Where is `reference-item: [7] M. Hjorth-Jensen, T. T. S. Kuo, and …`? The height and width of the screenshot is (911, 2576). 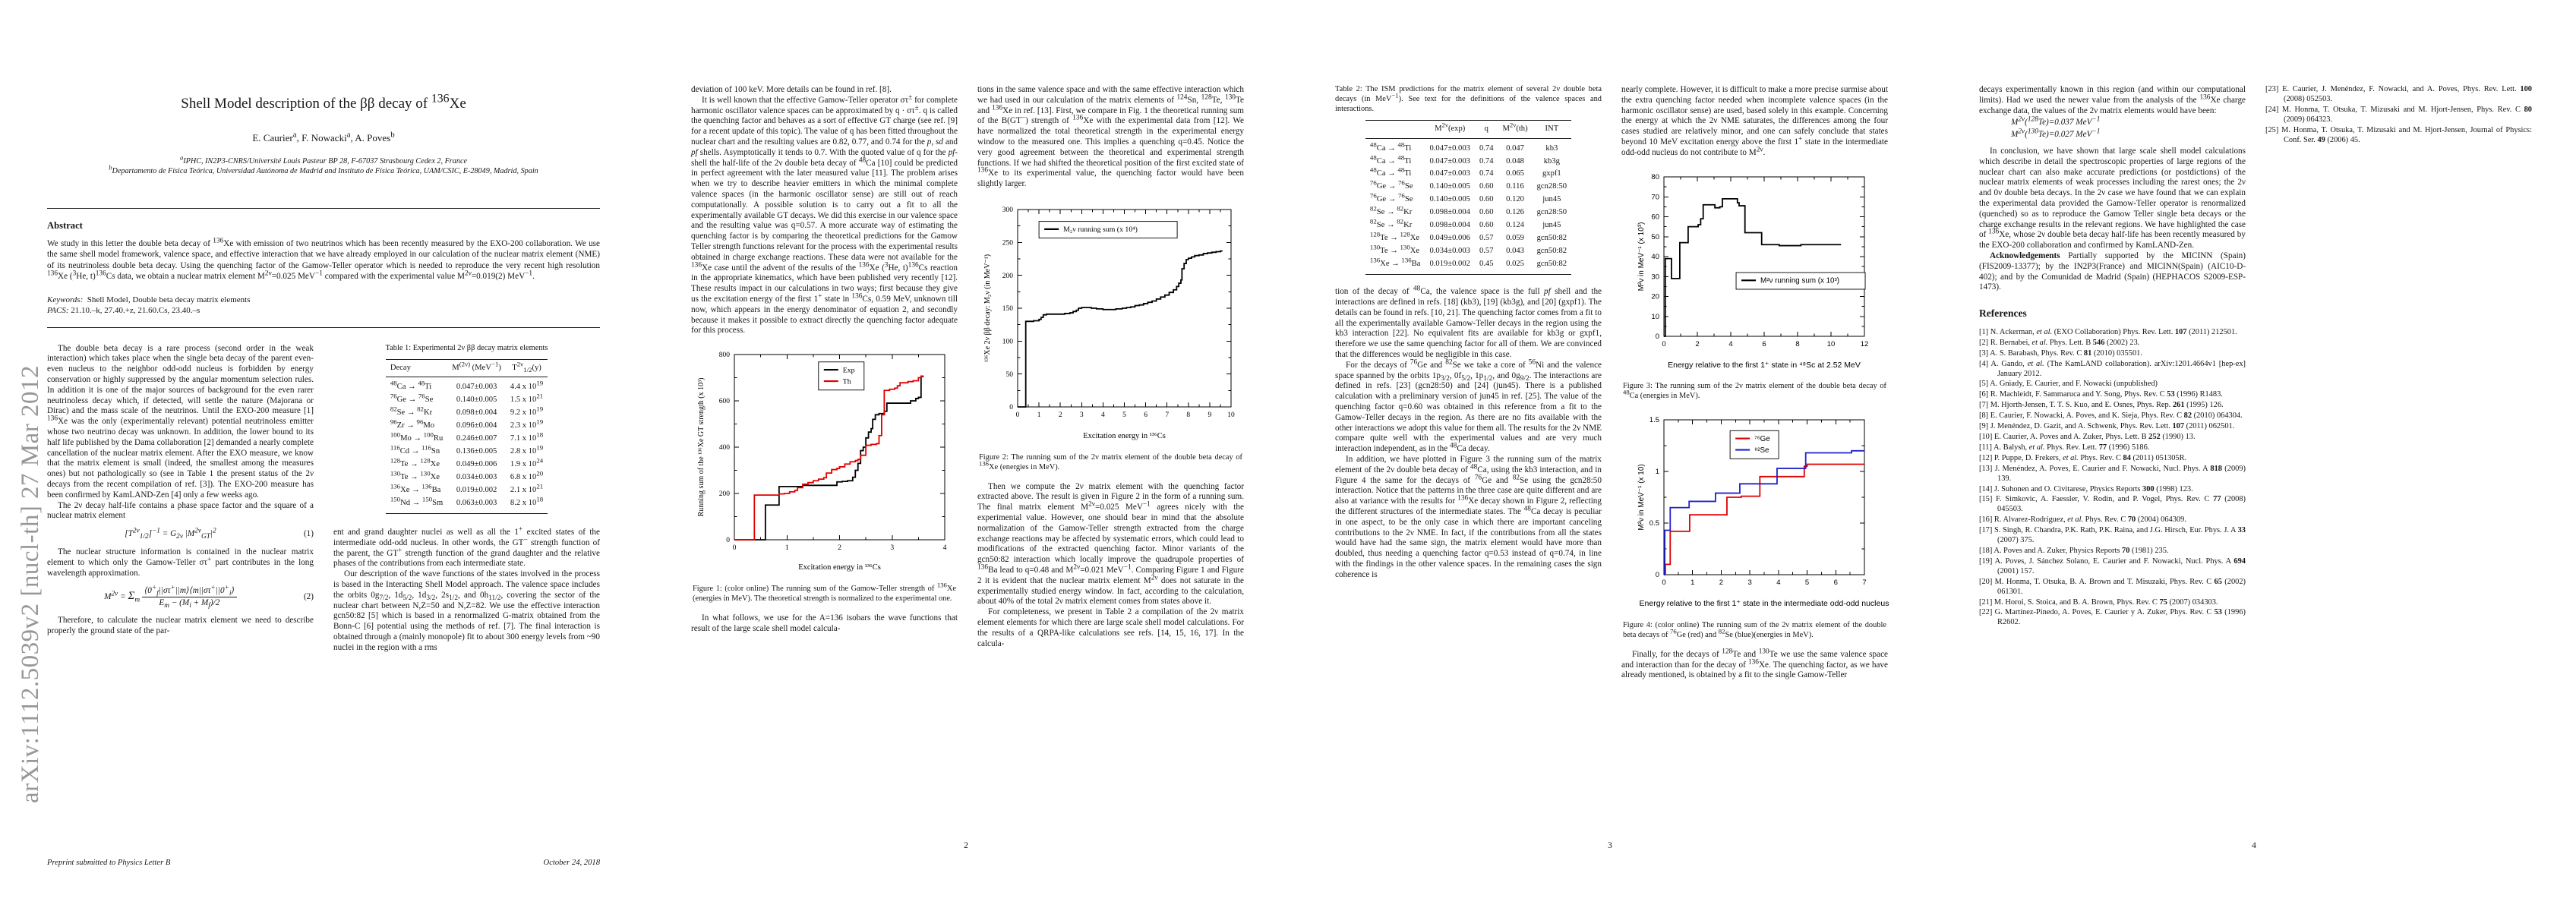
reference-item: [7] M. Hjorth-Jensen, T. T. S. Kuo, and … is located at coordinates (2101, 405).